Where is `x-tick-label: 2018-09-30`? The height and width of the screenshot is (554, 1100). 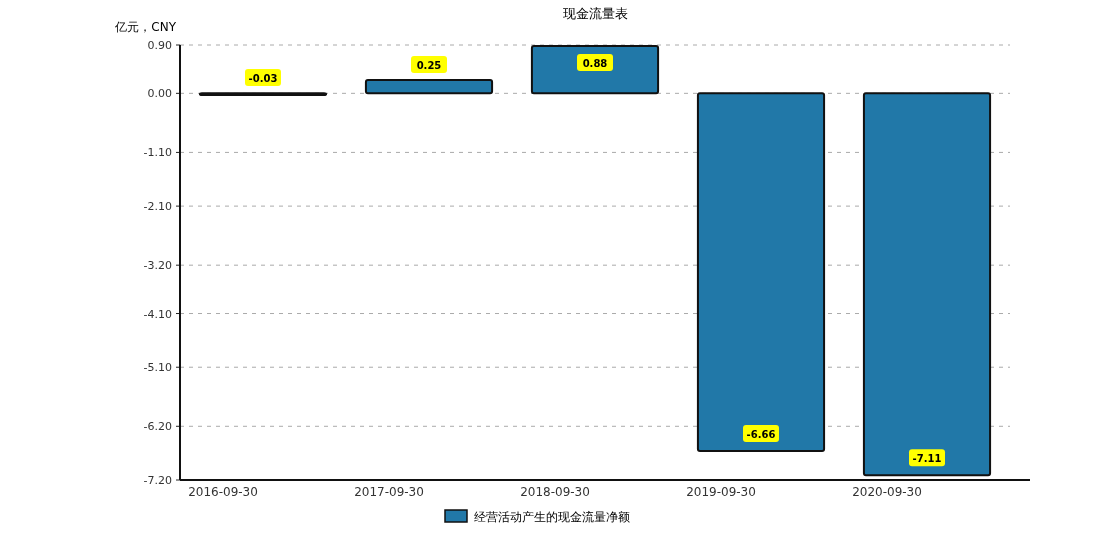
x-tick-label: 2018-09-30 is located at coordinates (555, 492).